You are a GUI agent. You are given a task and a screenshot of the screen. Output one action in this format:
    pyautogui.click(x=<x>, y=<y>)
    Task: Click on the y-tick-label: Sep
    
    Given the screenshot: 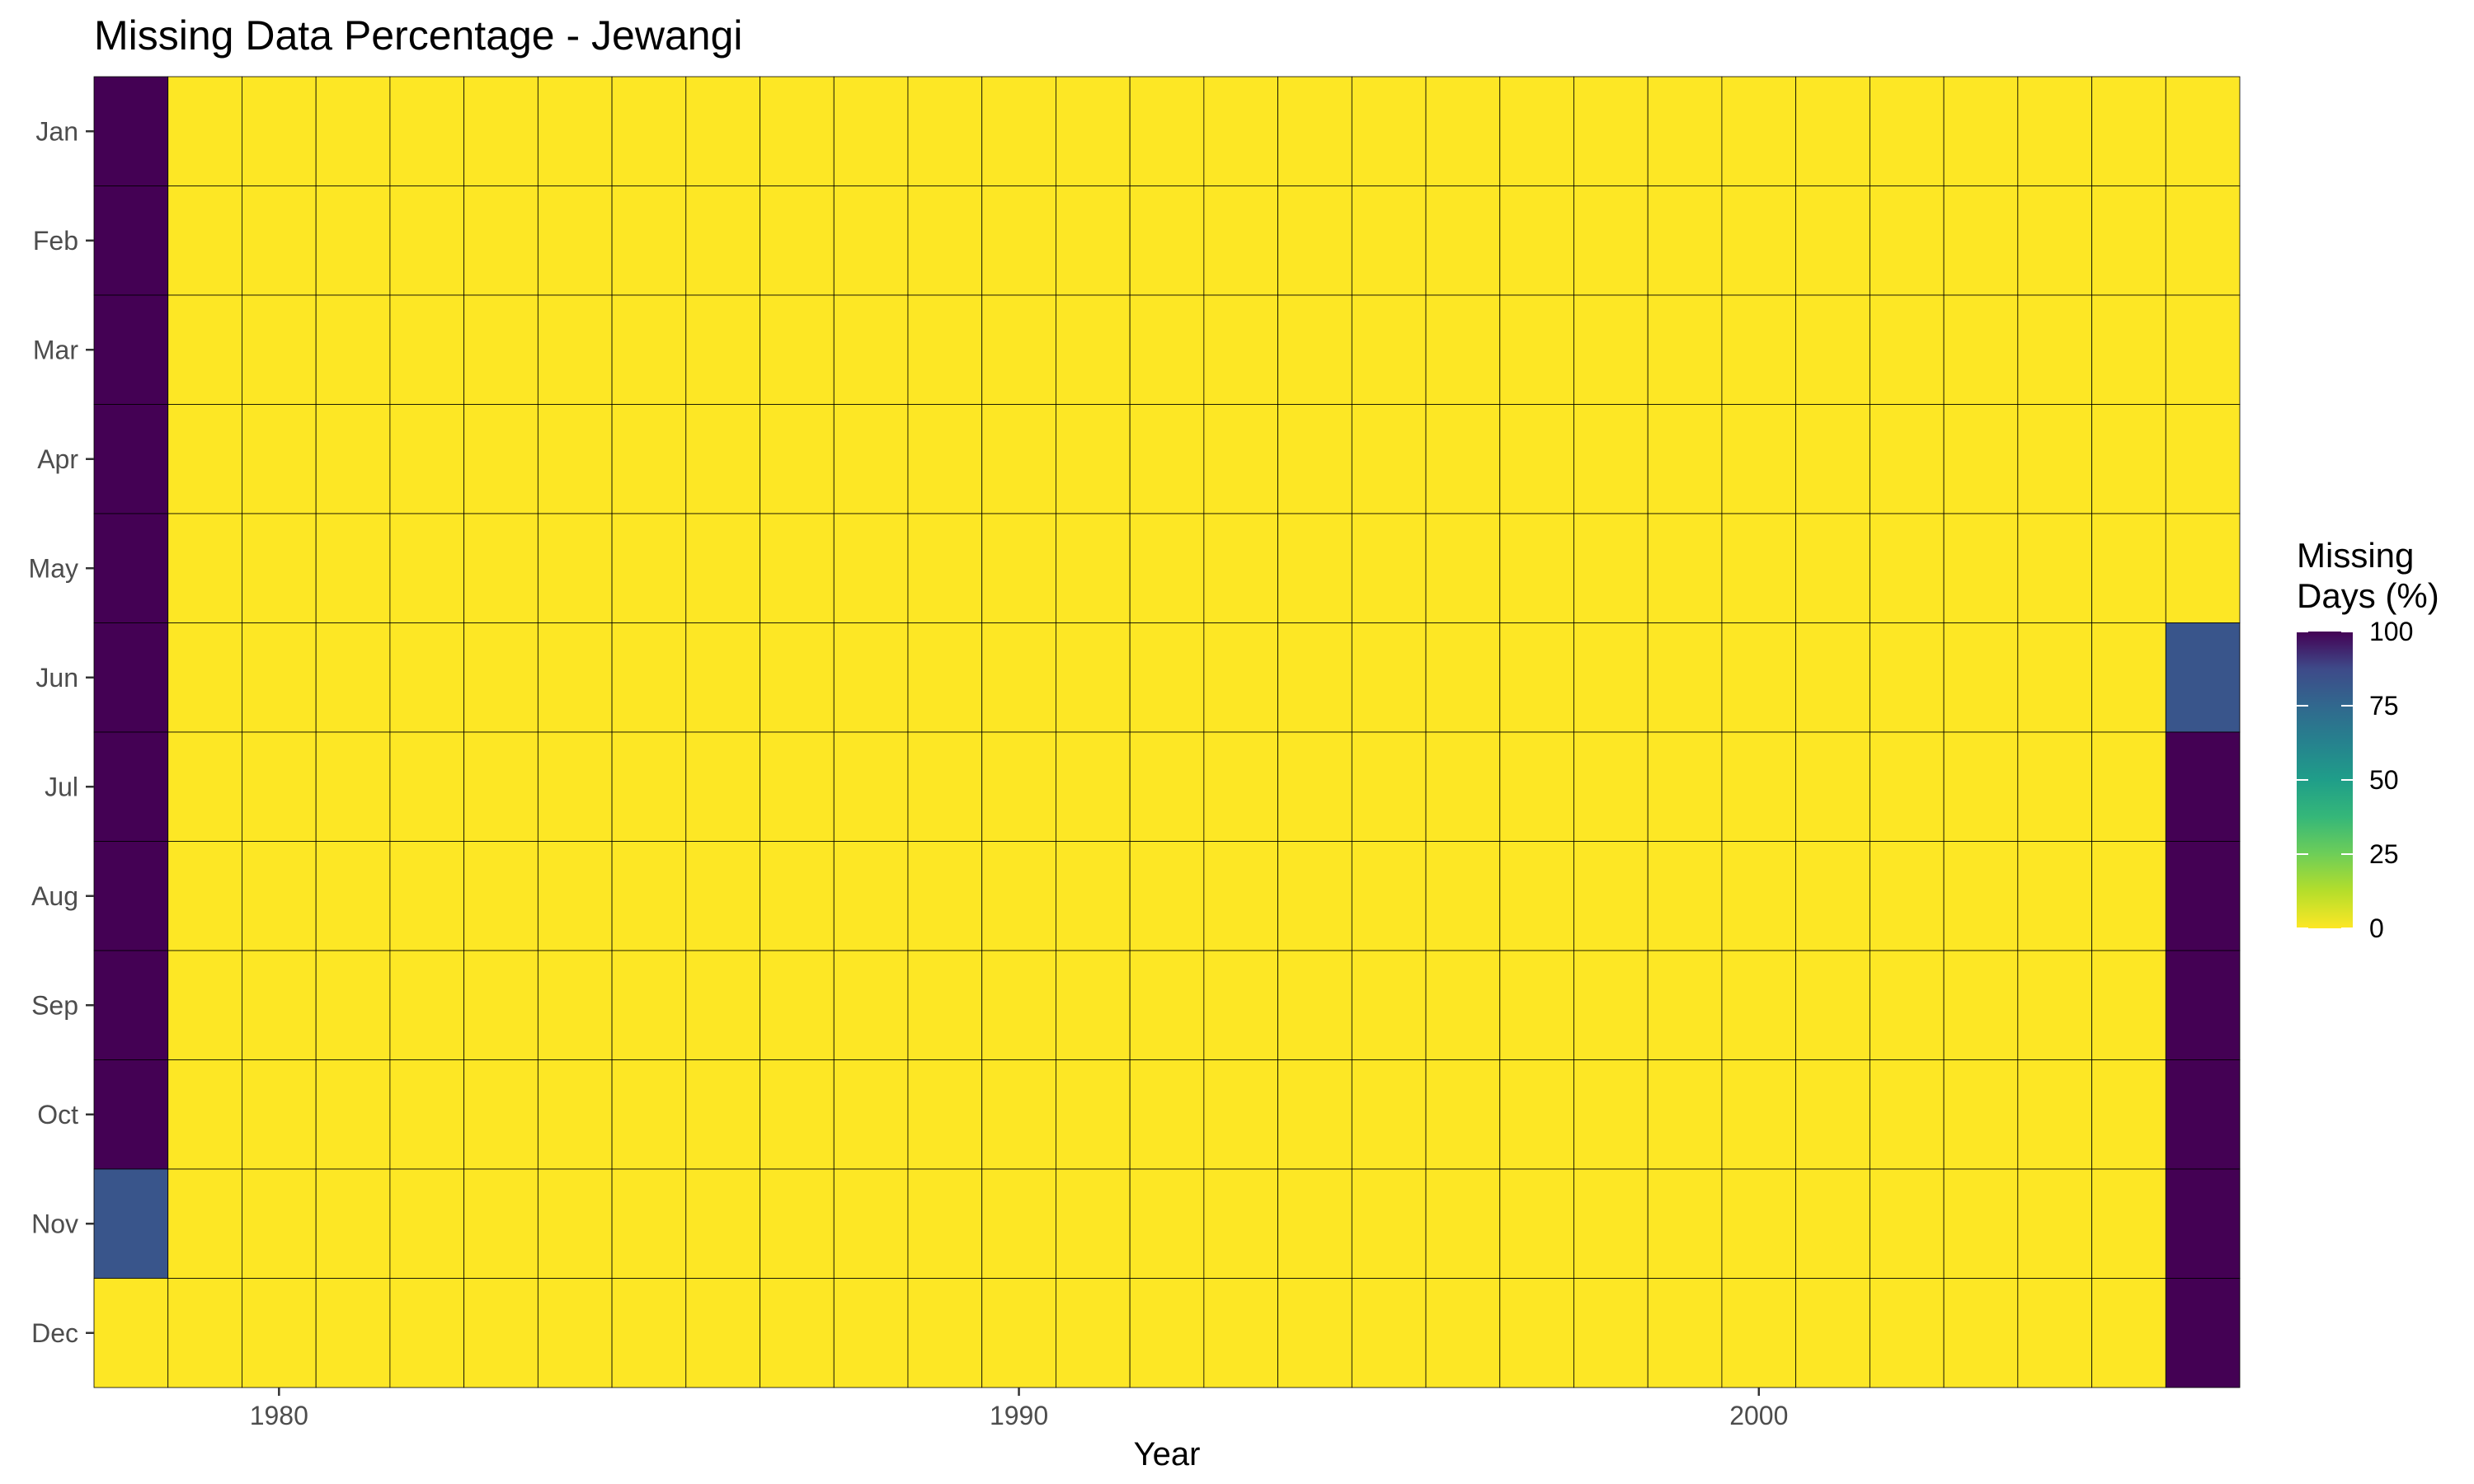 What is the action you would take?
    pyautogui.click(x=54, y=1005)
    